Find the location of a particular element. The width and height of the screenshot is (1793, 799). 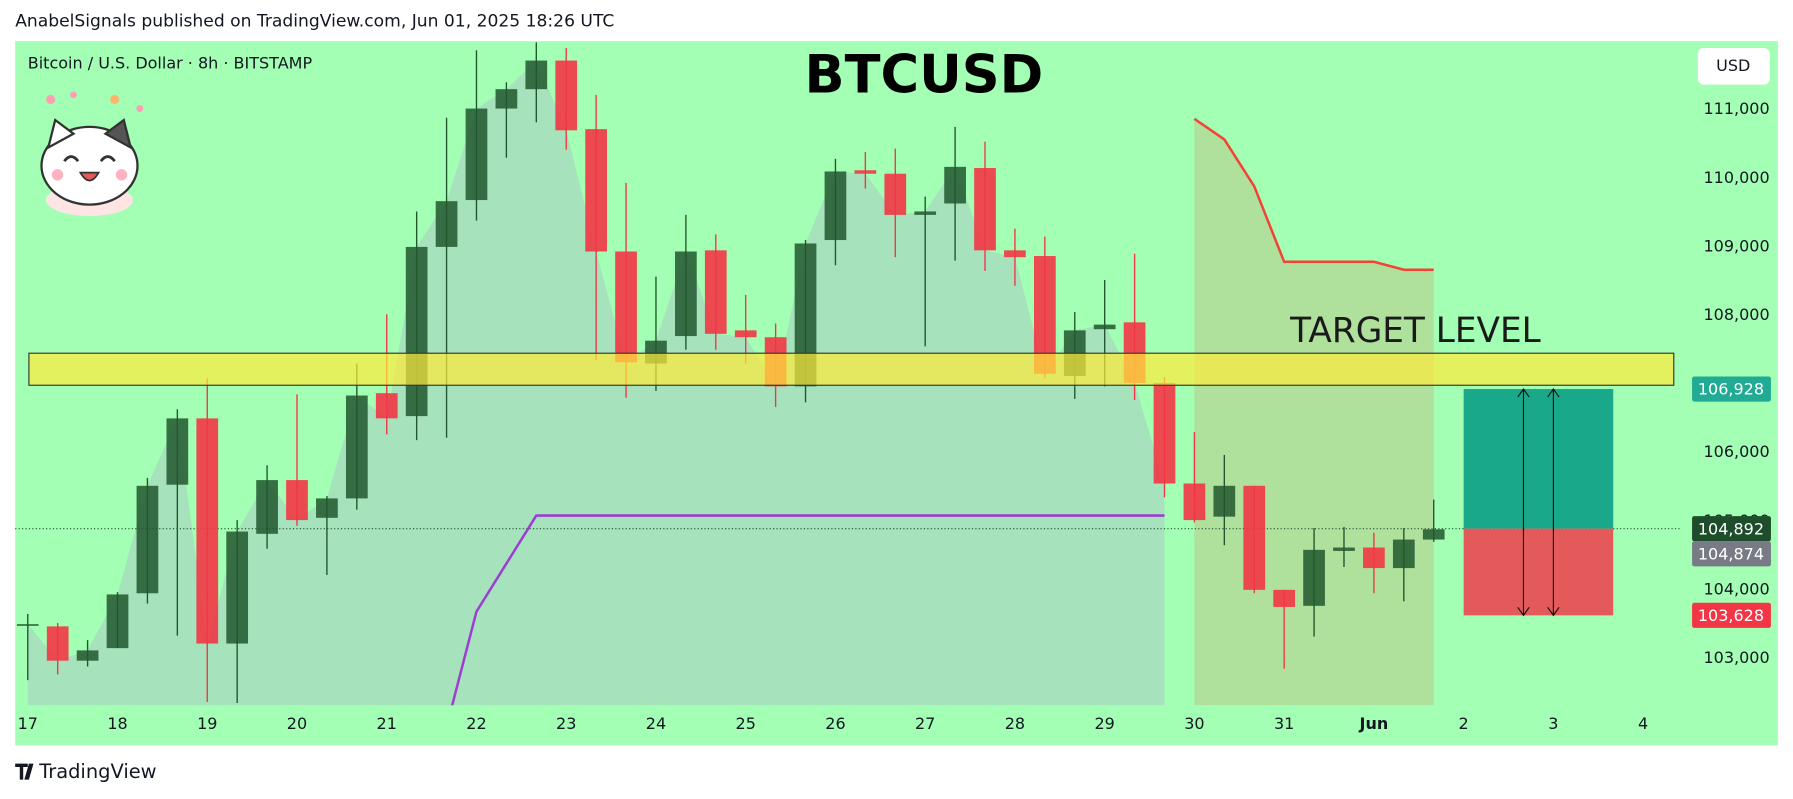

target-zone is located at coordinates (851, 369).